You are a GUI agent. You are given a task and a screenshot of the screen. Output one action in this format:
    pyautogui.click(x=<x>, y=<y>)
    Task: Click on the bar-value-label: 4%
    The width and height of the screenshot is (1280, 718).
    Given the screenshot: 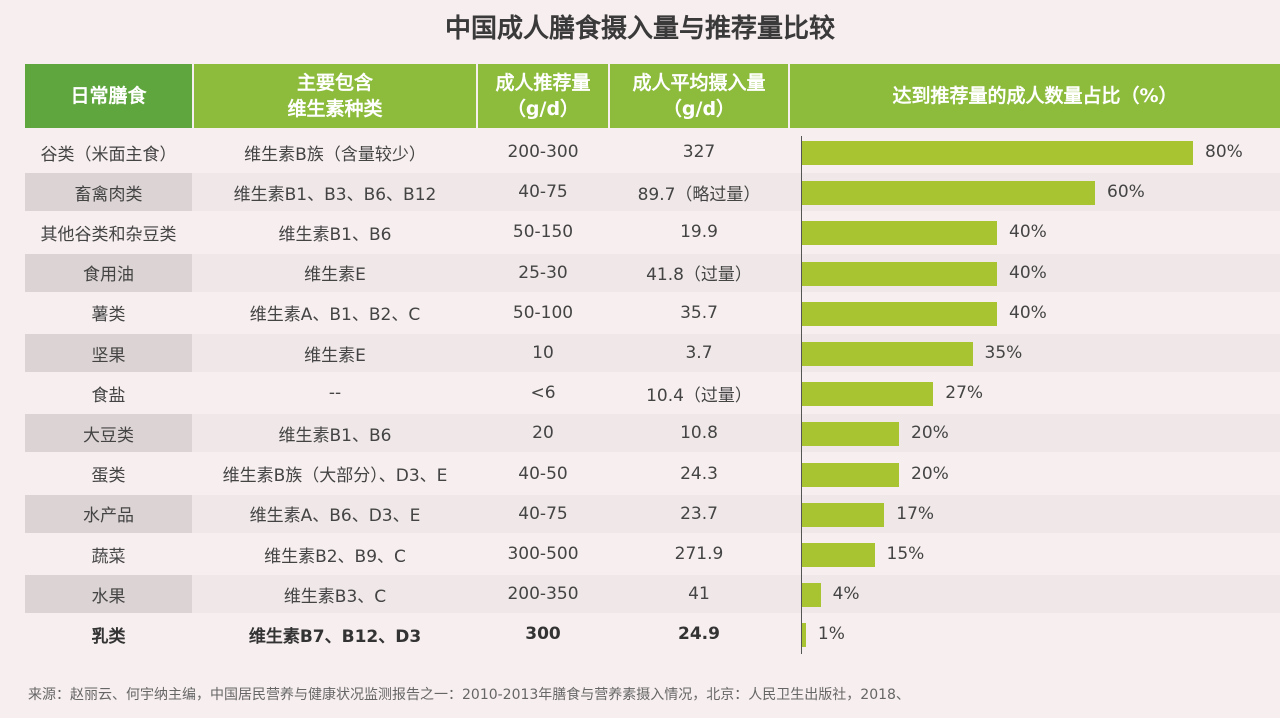 What is the action you would take?
    pyautogui.click(x=846, y=594)
    